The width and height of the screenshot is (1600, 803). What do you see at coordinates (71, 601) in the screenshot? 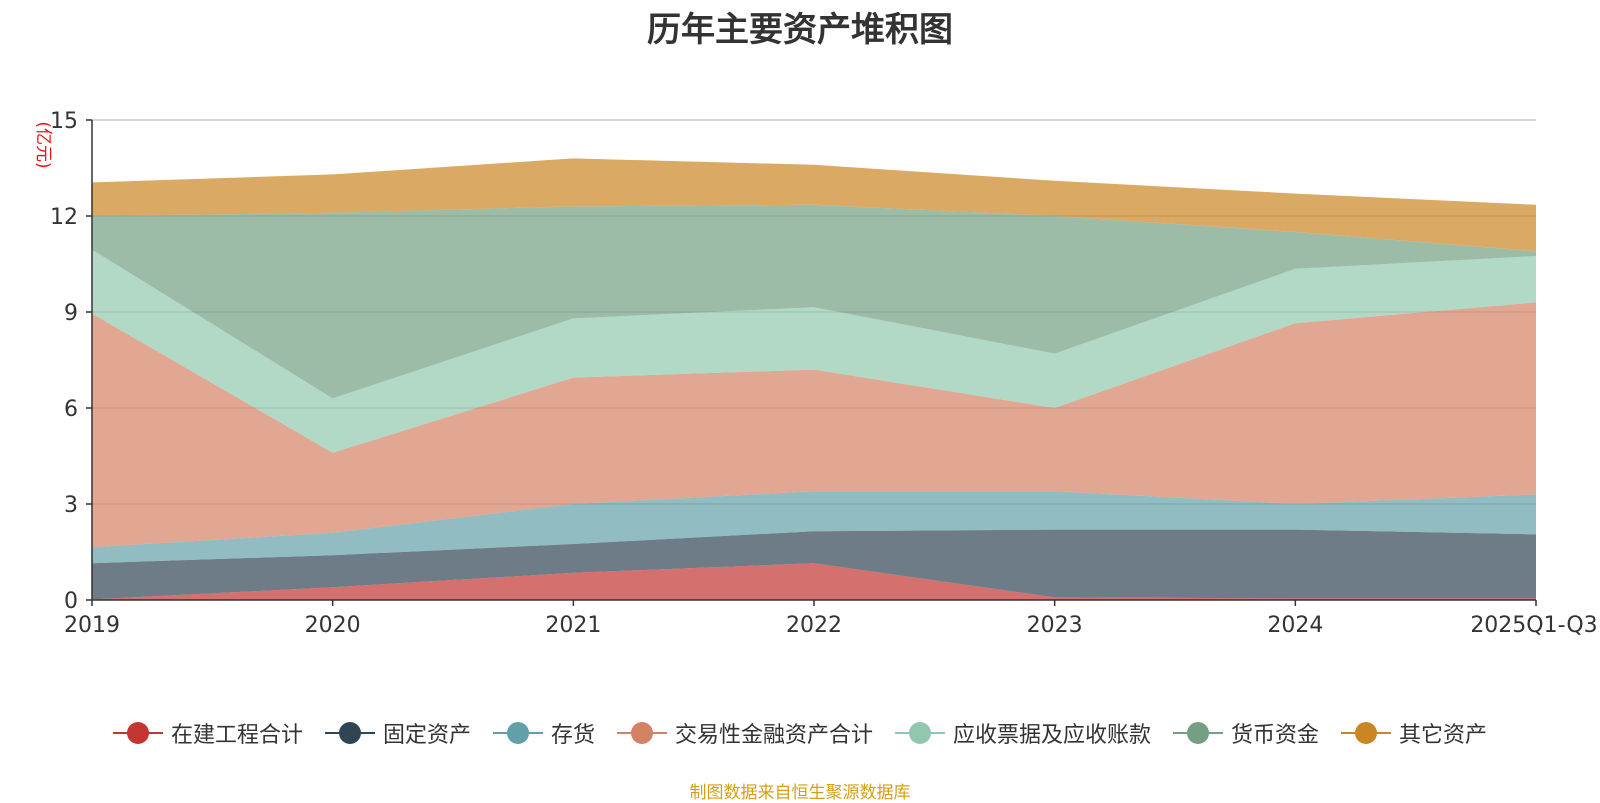
I see `y-tick-label-0: 0` at bounding box center [71, 601].